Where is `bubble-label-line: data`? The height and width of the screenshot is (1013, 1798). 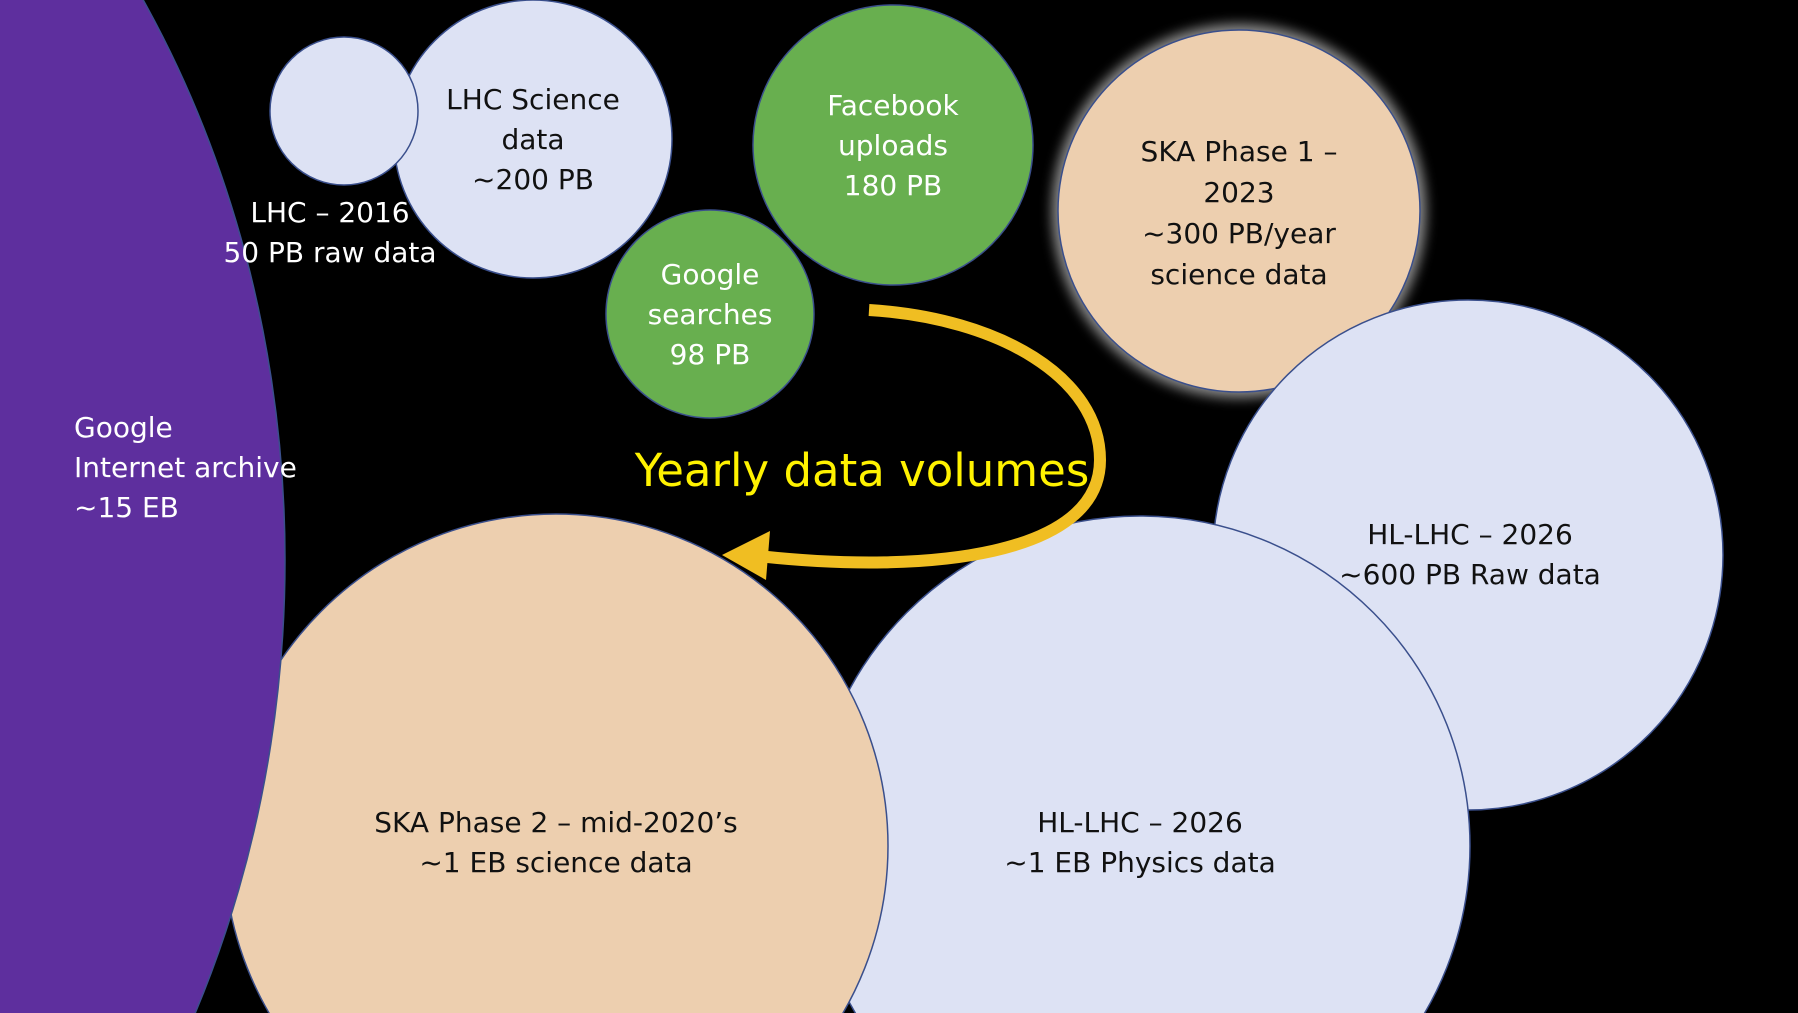 bubble-label-line: data is located at coordinates (533, 139).